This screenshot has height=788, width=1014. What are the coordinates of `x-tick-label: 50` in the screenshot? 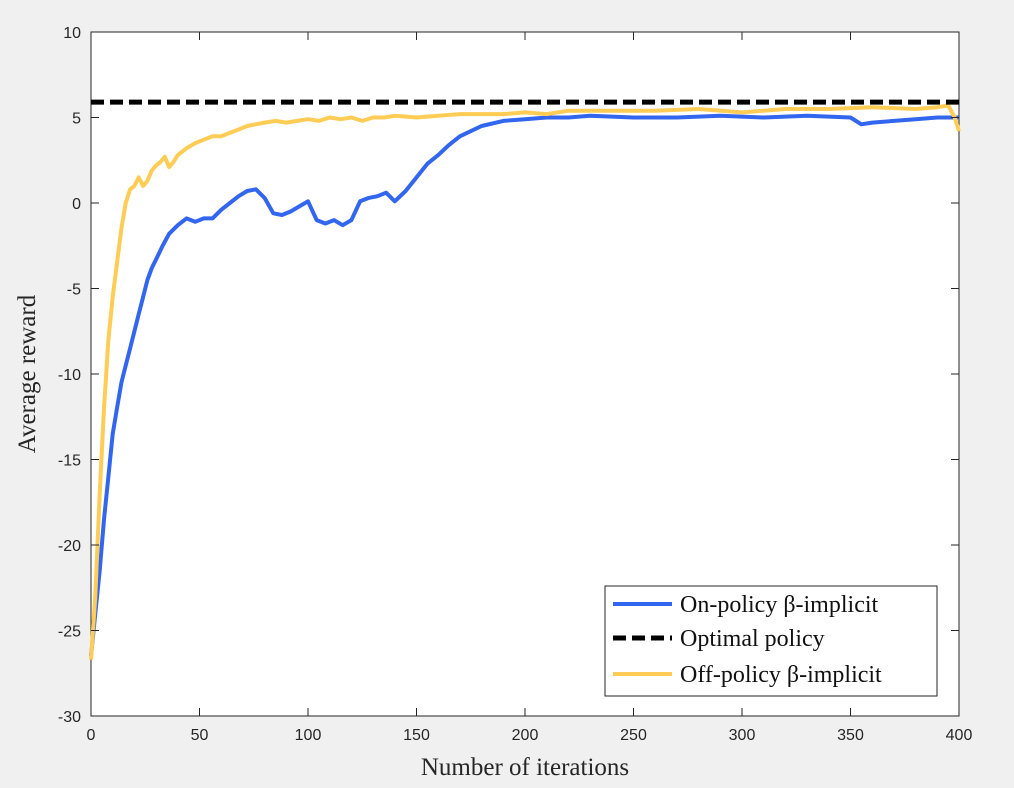 It's located at (200, 735).